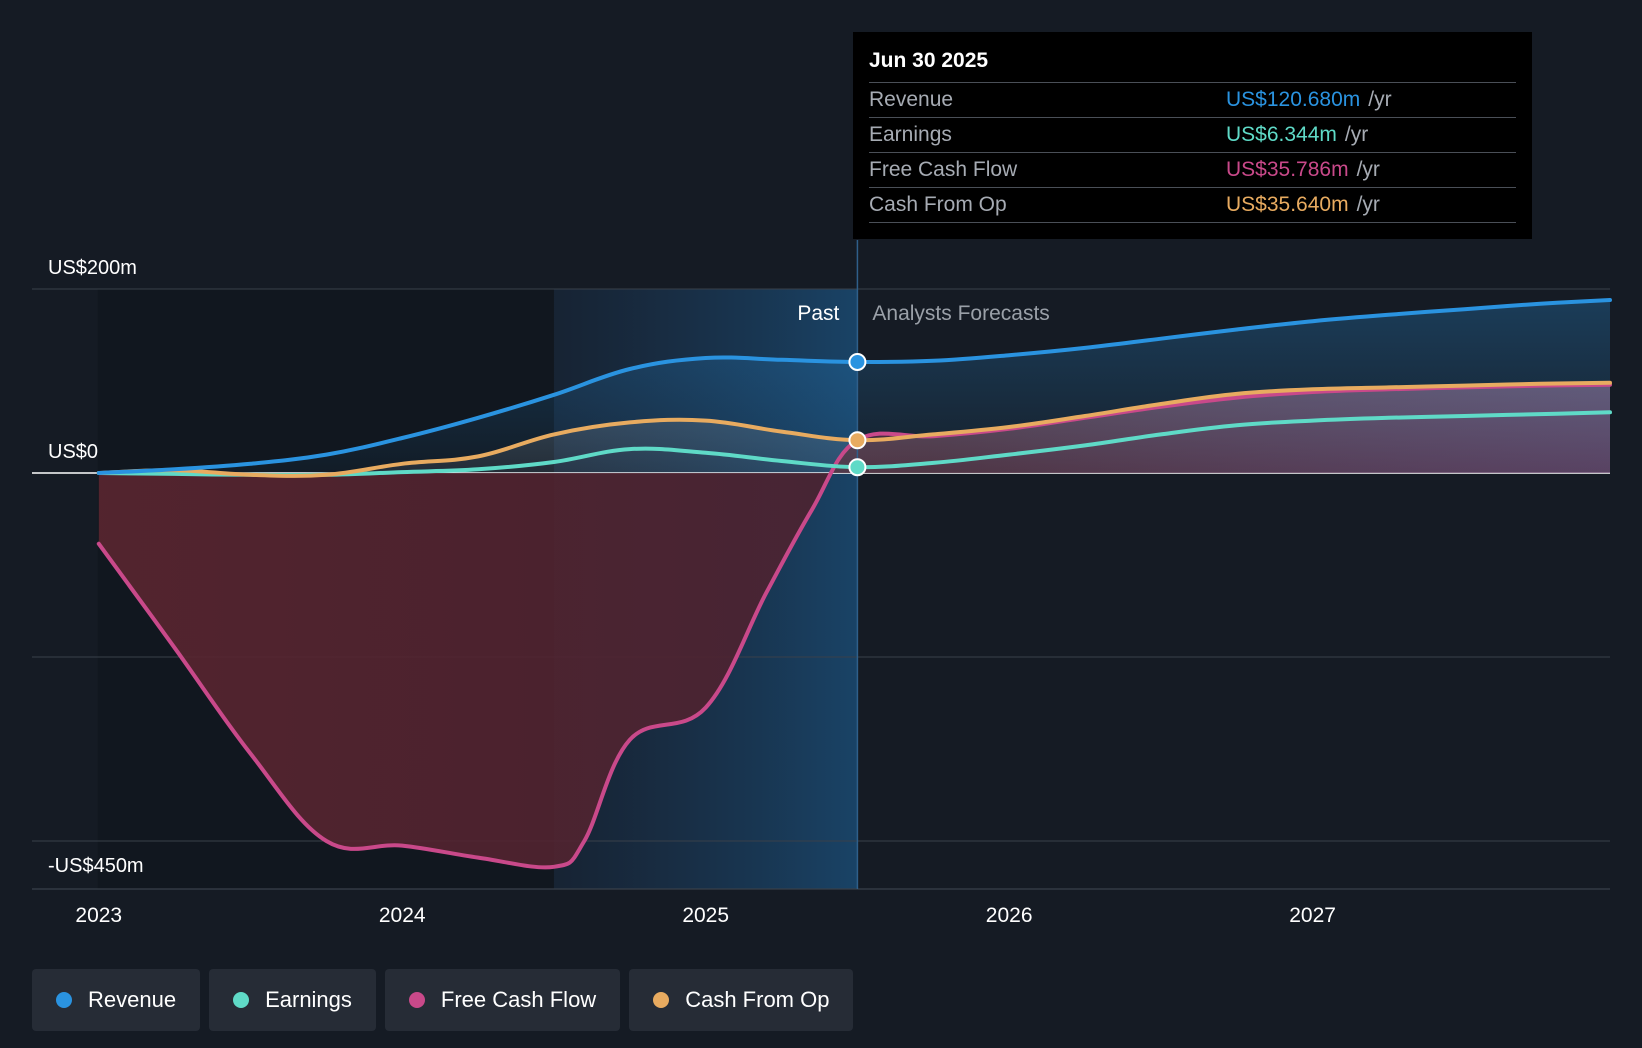  Describe the element at coordinates (911, 99) in the screenshot. I see `tooltip-label: Revenue` at that location.